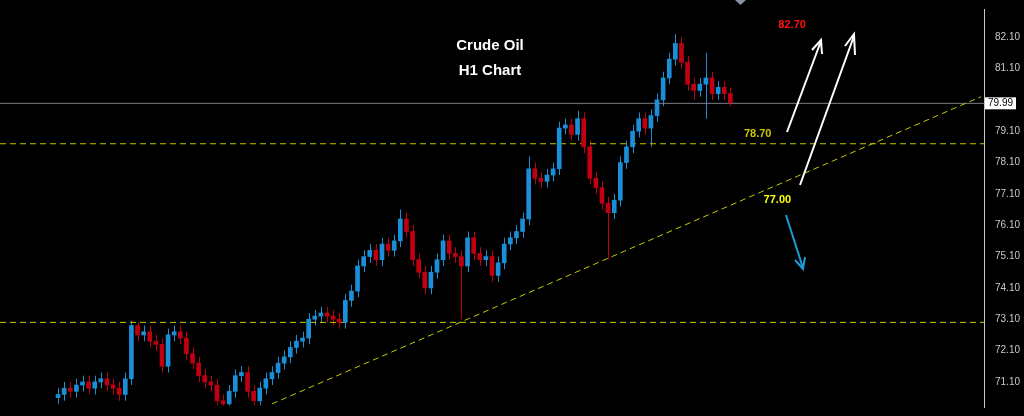 The width and height of the screenshot is (1024, 416). I want to click on text: Crude Oil, so click(490, 45).